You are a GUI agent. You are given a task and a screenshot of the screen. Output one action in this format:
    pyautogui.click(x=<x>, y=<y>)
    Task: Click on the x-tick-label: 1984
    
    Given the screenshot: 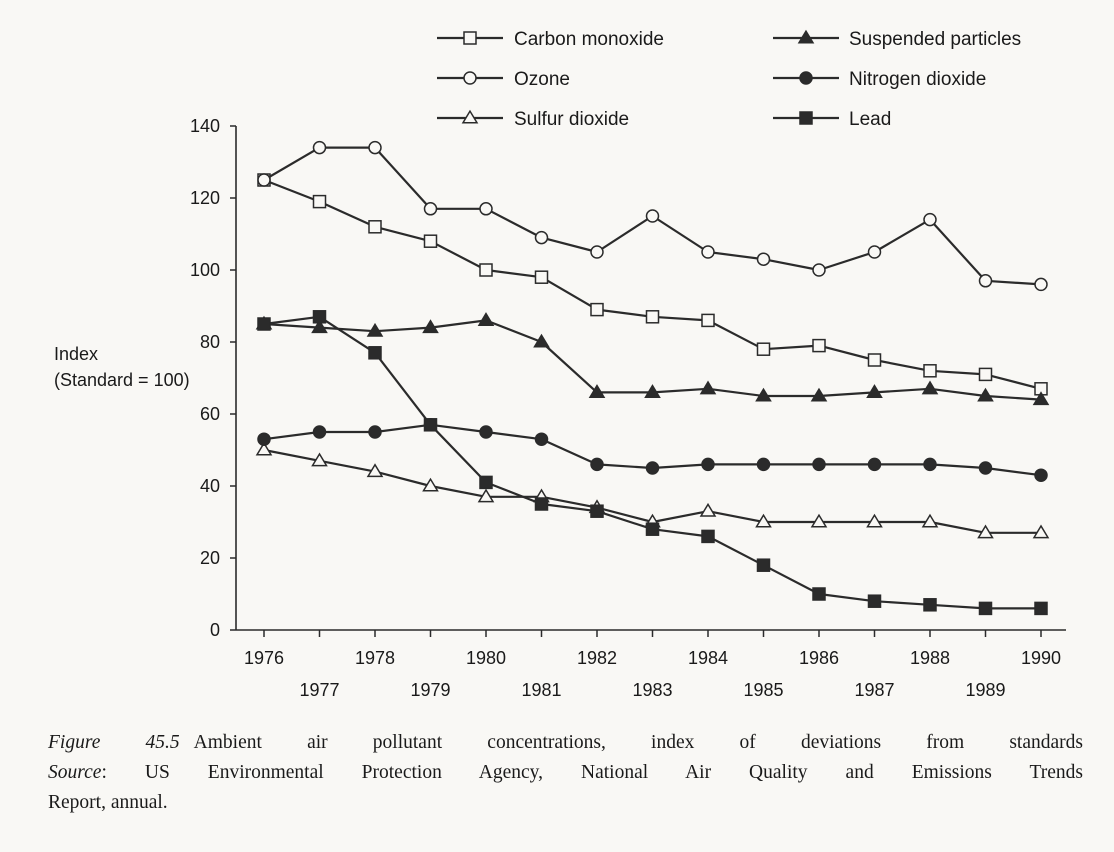 What is the action you would take?
    pyautogui.click(x=708, y=658)
    